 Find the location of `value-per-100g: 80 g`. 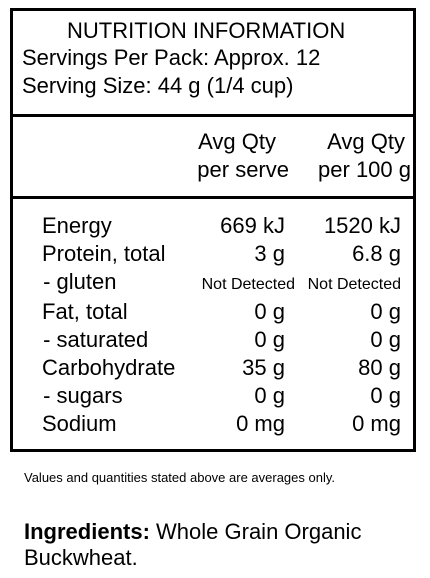

value-per-100g: 80 g is located at coordinates (379, 367).